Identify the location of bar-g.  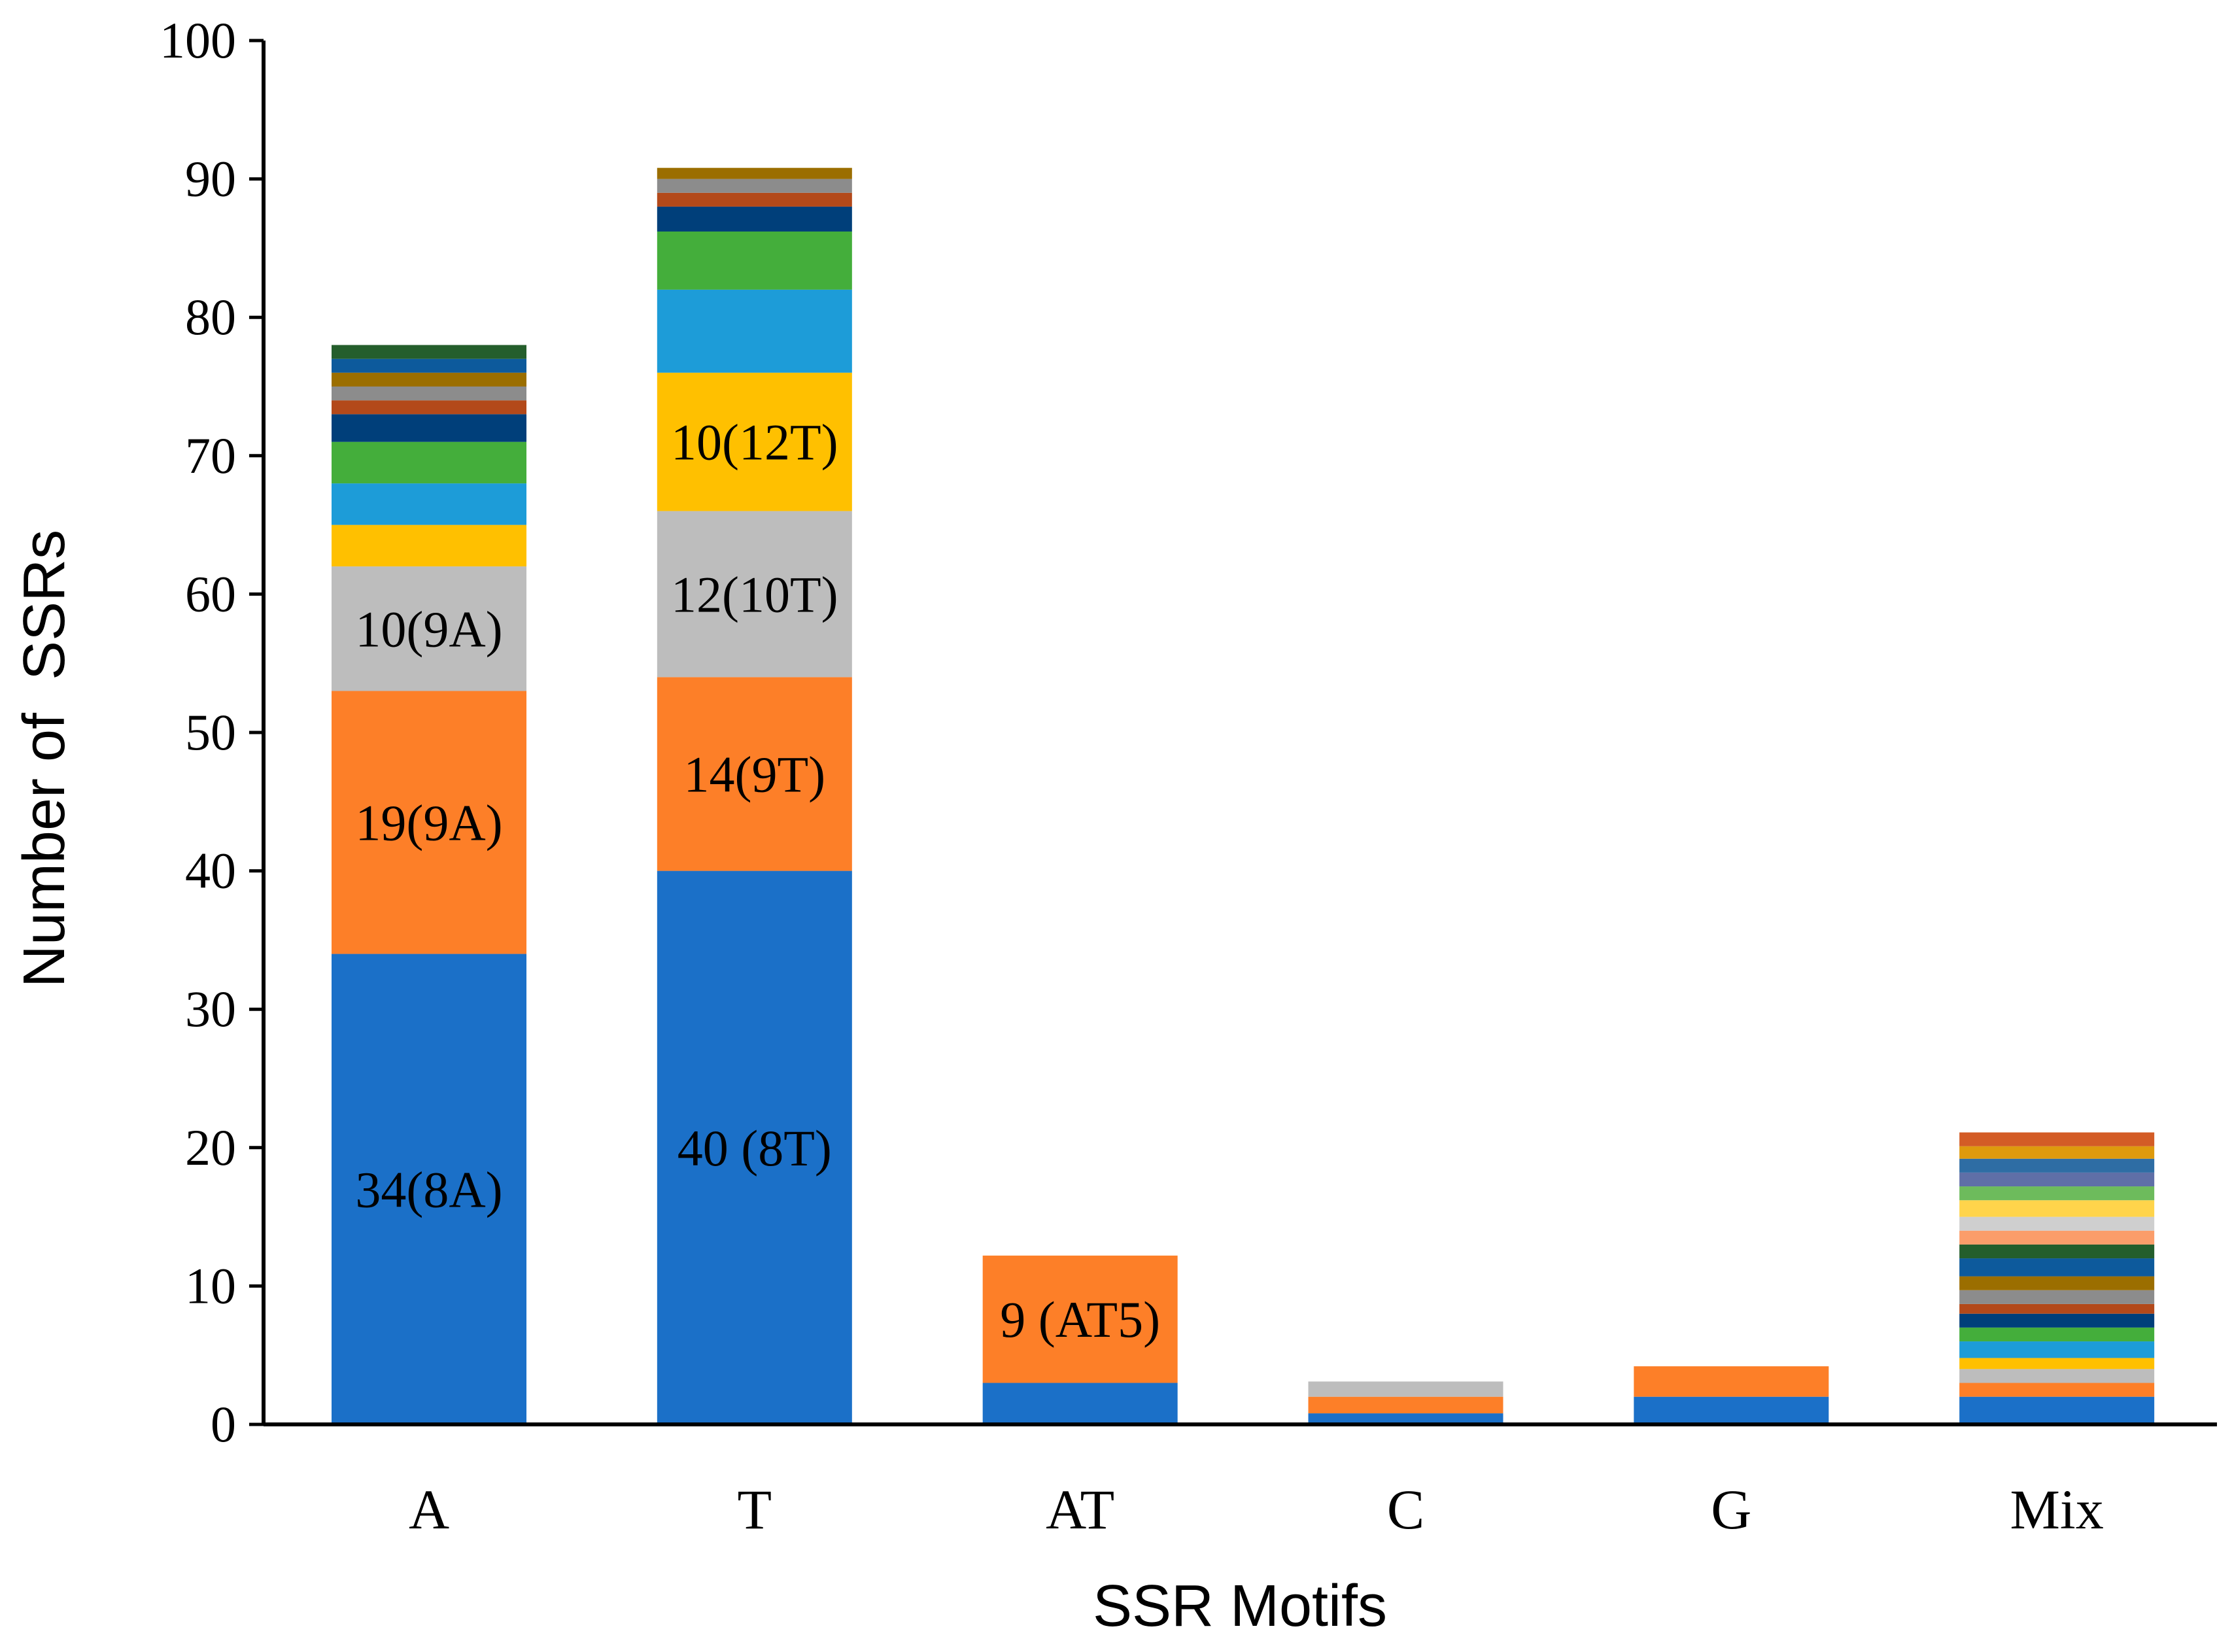
(1731, 1395).